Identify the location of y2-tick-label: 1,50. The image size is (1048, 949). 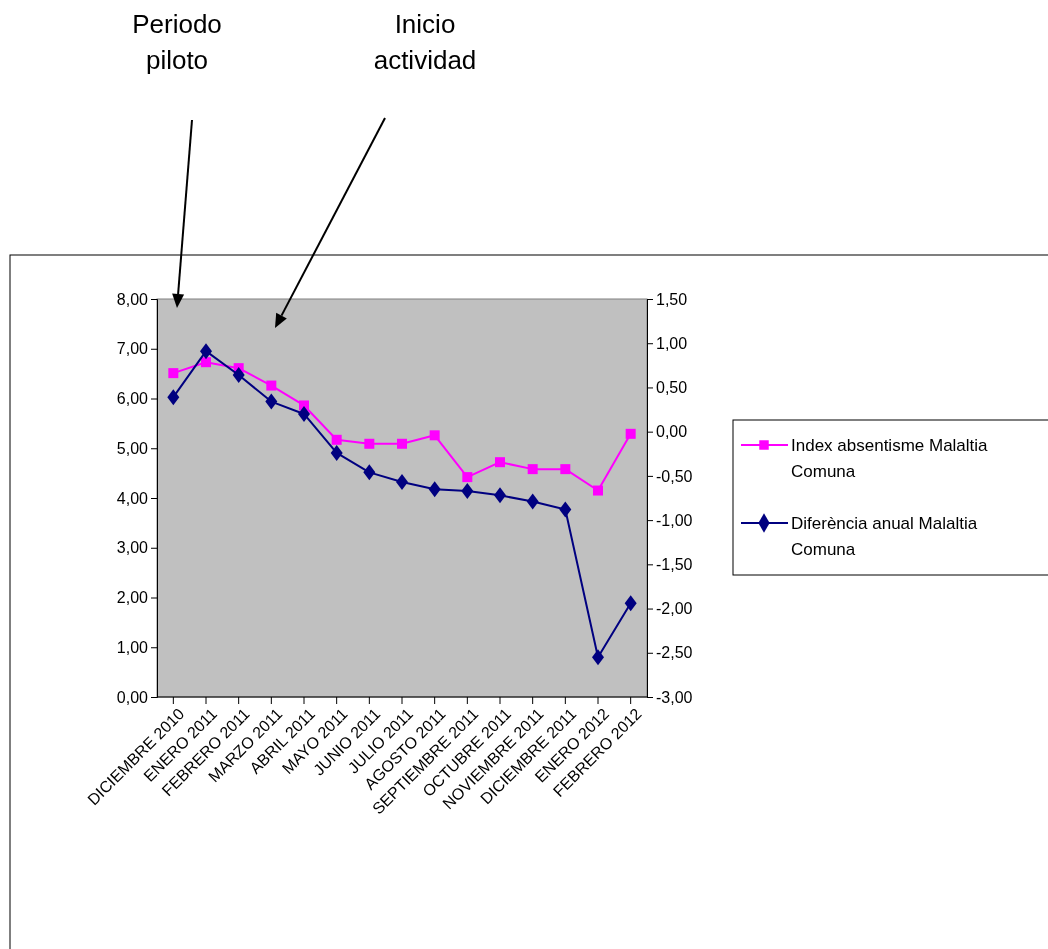
(672, 299).